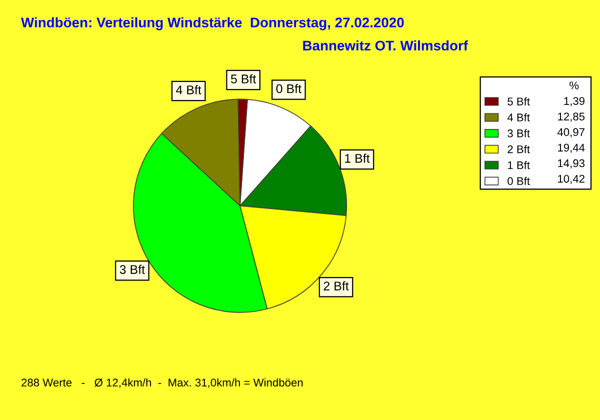 This screenshot has width=600, height=420. Describe the element at coordinates (385, 45) in the screenshot. I see `chart-subtitle: Bannewitz OT. Wilmsdorf` at that location.